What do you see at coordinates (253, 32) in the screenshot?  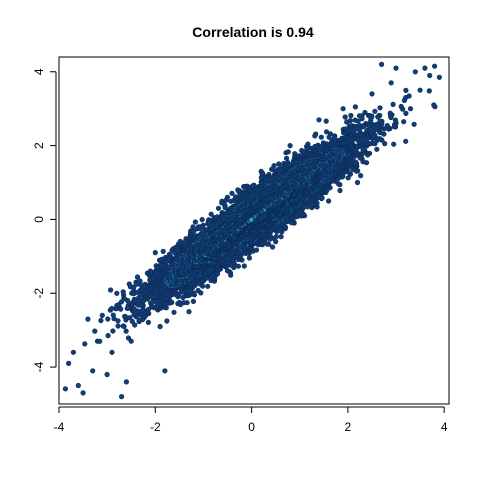 I see `chart-title: Correlation is 0.94` at bounding box center [253, 32].